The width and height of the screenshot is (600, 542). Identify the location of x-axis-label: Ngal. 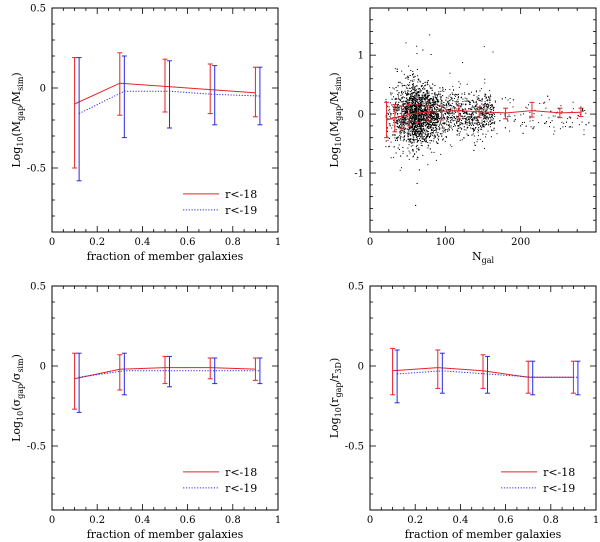
(483, 257).